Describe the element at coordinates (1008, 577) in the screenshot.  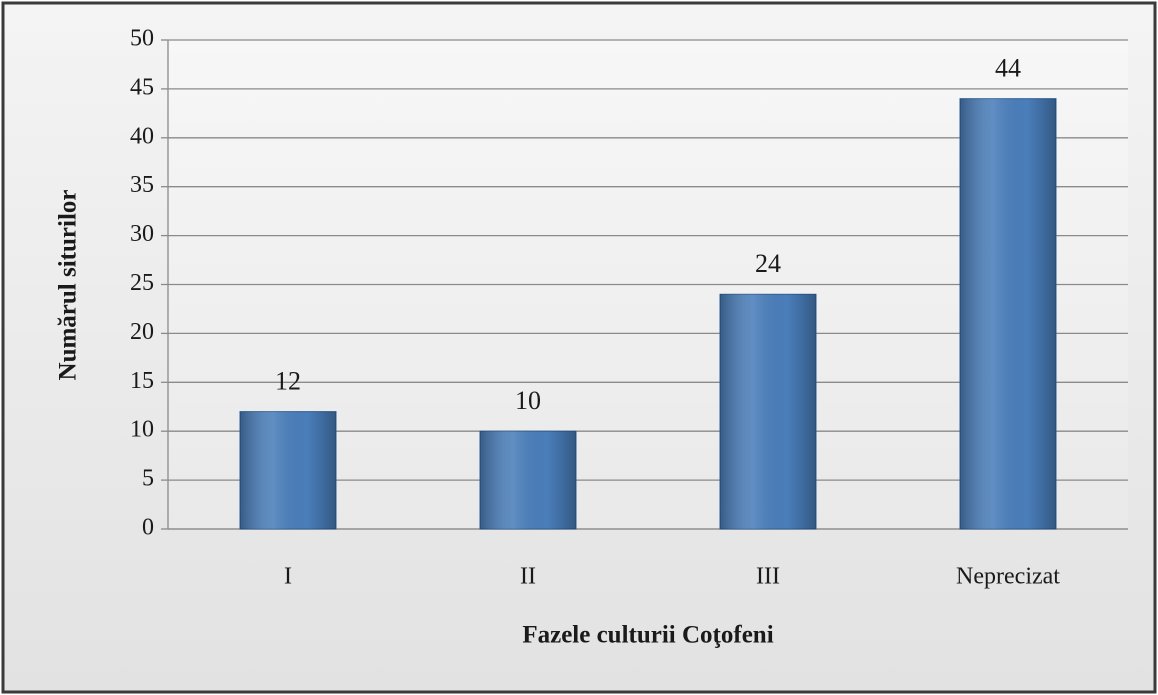
I see `x-tick-label: Neprecizat` at that location.